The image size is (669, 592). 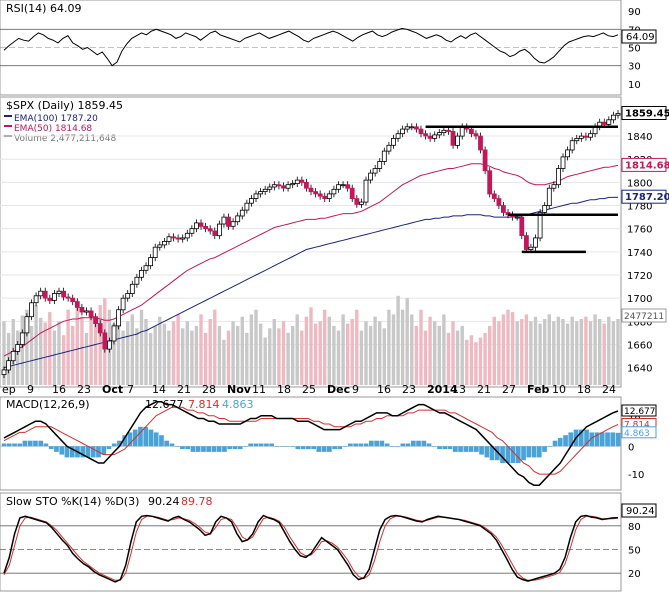 I want to click on sto-tick-label: 50, so click(x=634, y=551).